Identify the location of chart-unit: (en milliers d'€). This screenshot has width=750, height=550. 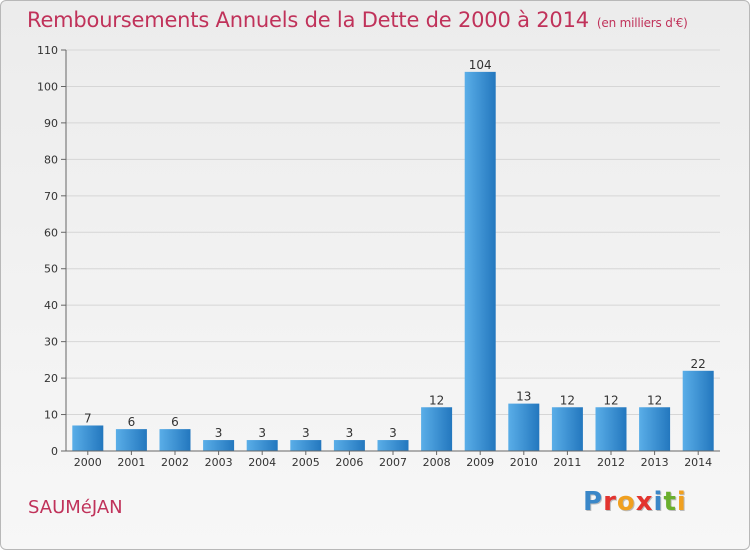
(642, 23).